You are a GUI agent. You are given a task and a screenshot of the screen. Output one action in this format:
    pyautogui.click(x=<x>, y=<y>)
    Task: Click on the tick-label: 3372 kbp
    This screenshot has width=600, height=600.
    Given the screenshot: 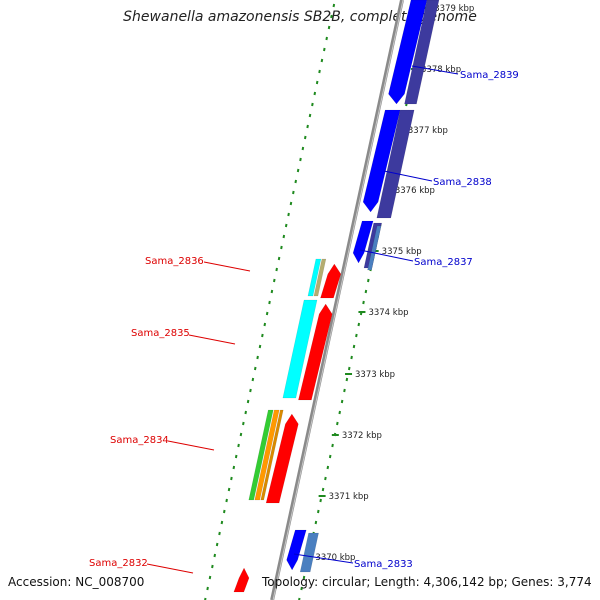 What is the action you would take?
    pyautogui.click(x=362, y=436)
    